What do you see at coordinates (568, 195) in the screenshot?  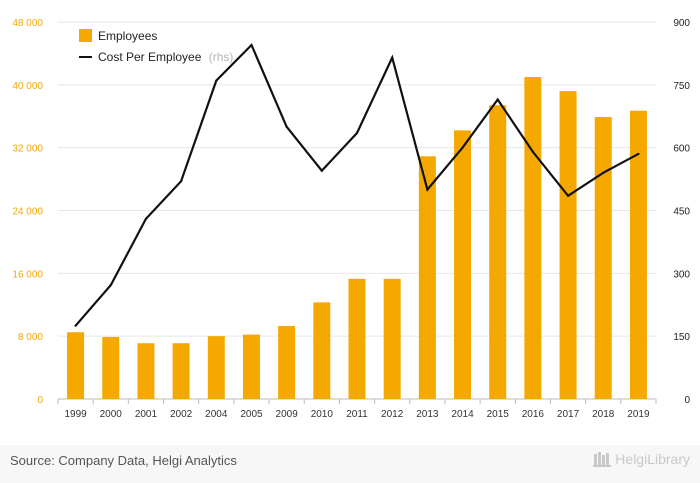 I see `point-cost-per-employee-2017` at bounding box center [568, 195].